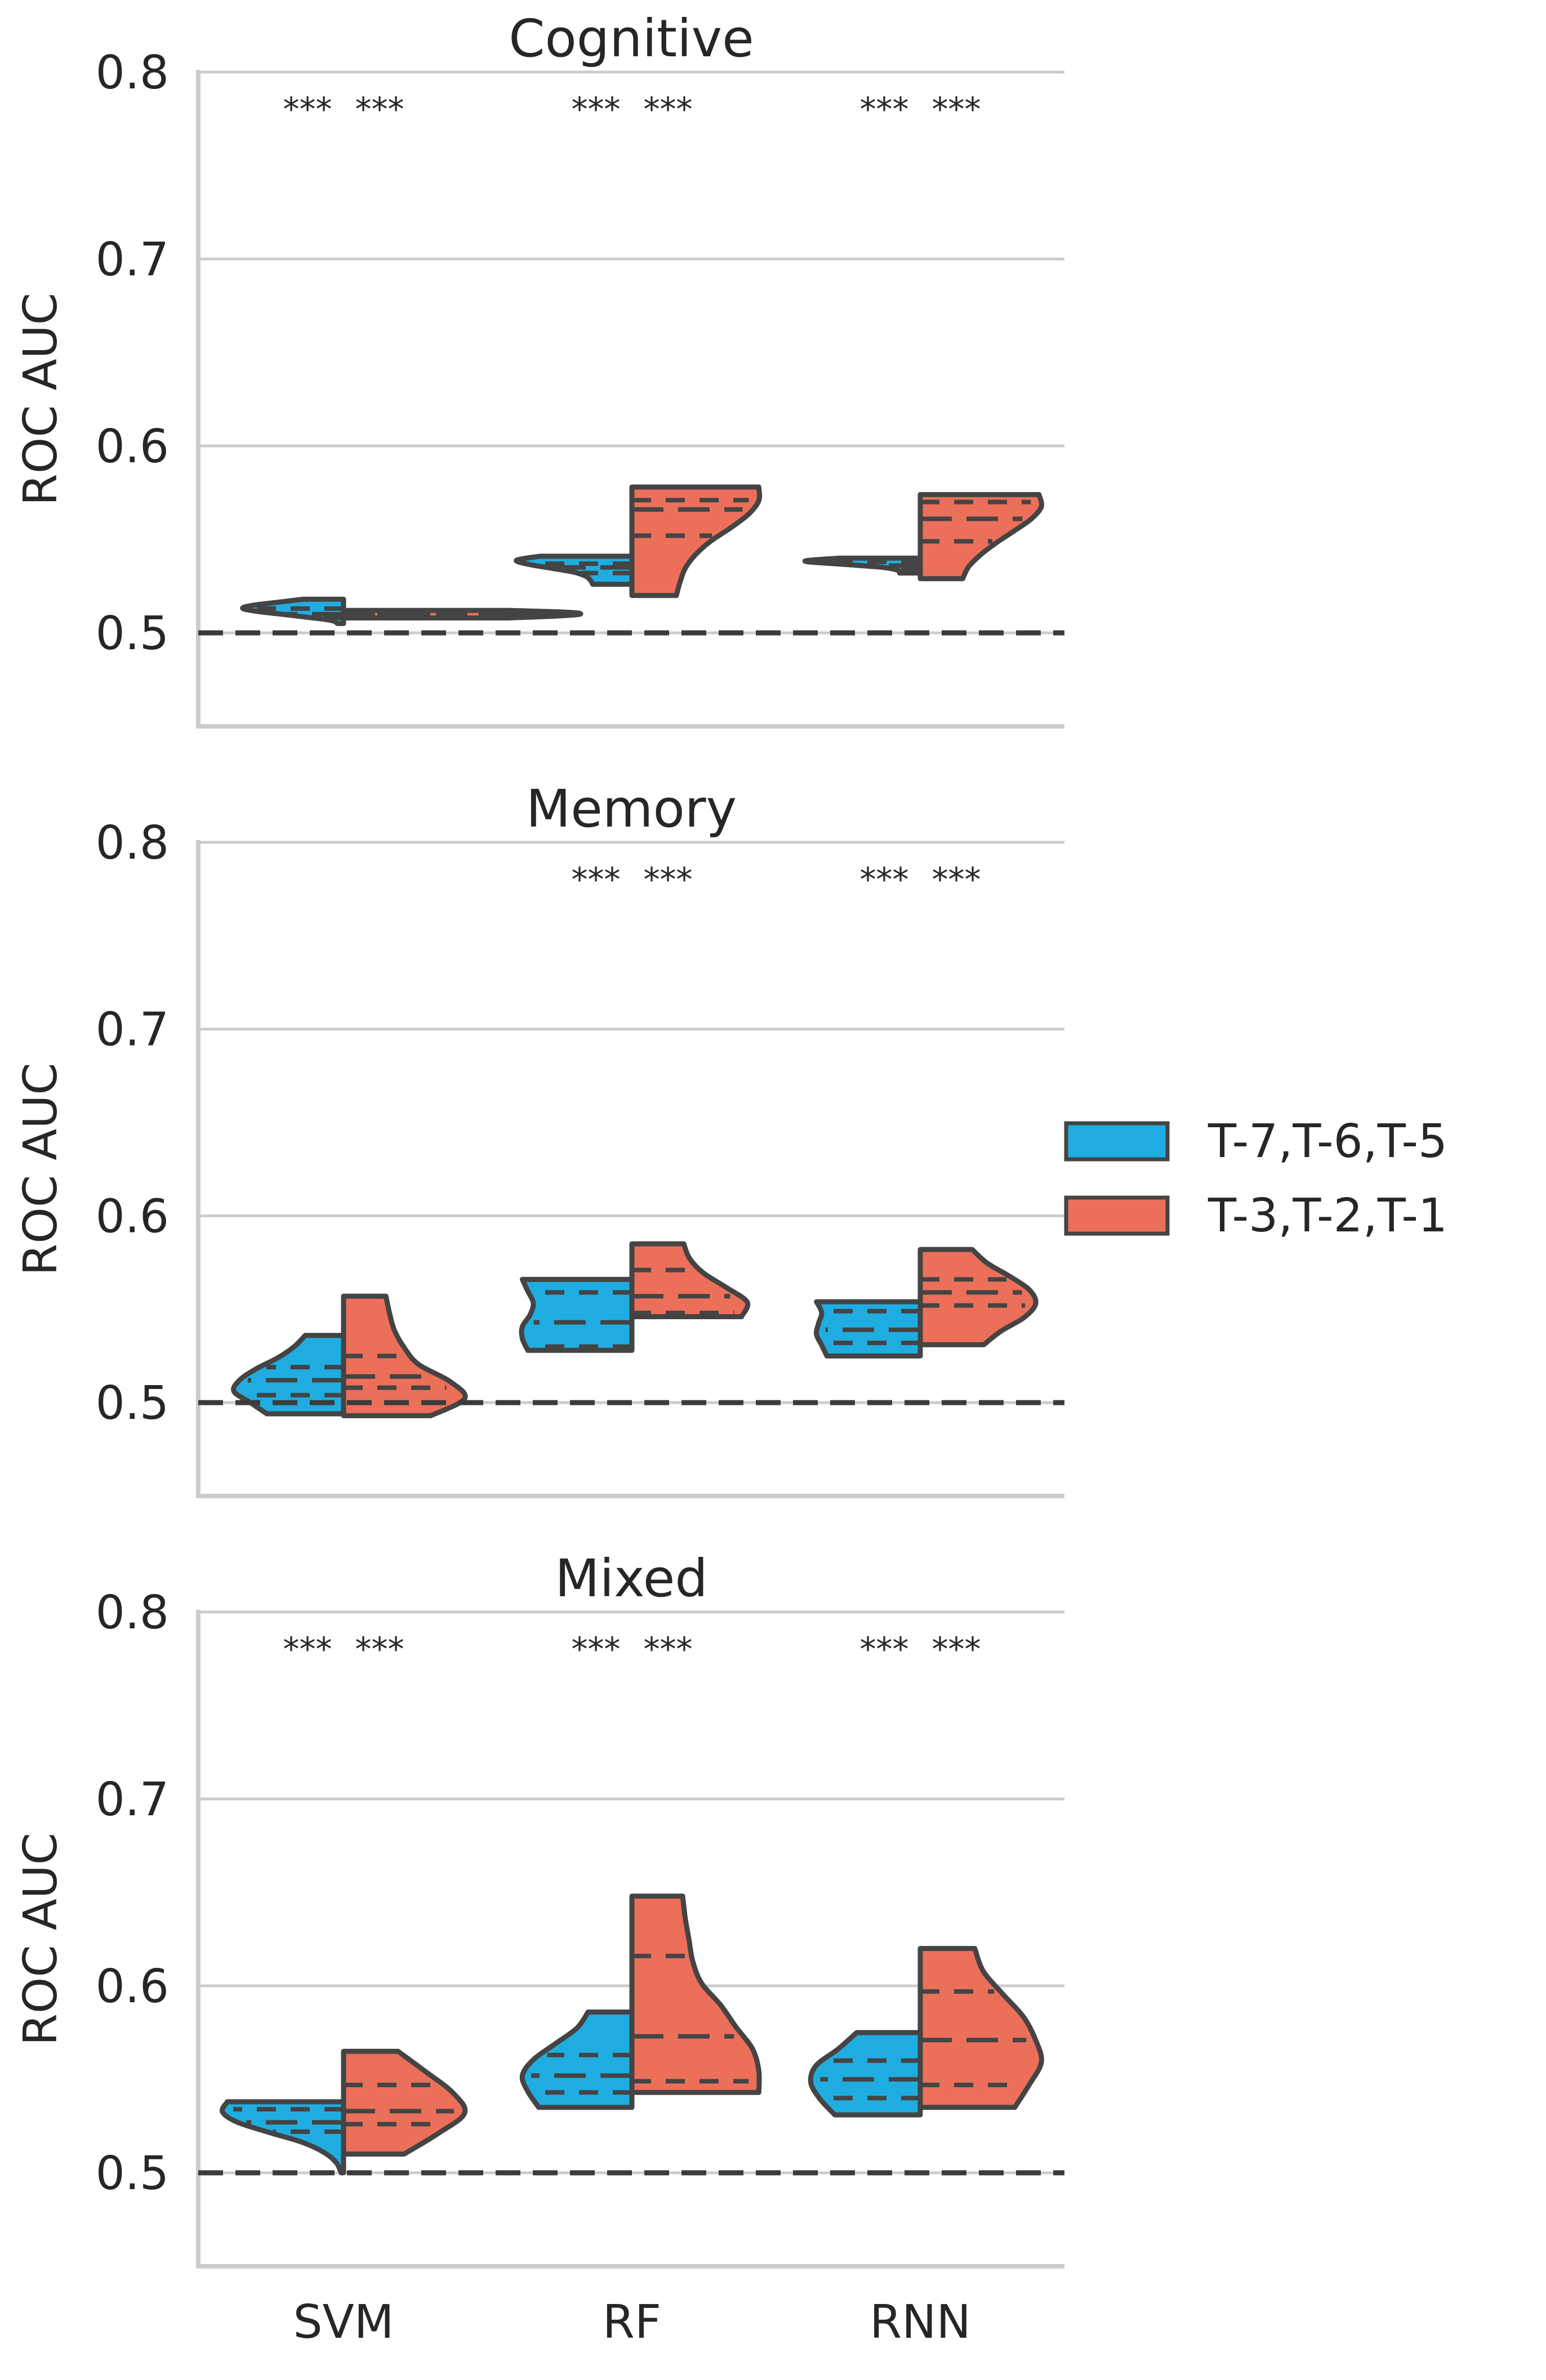  I want to click on violin-svm, so click(349, 1355).